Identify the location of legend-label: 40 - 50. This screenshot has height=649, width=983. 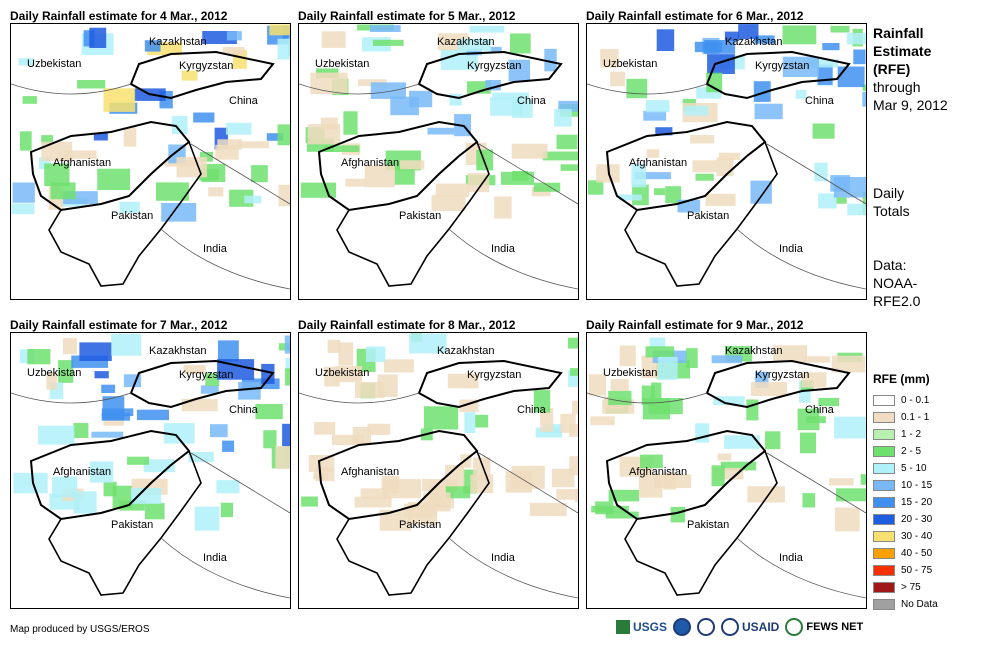
(917, 553).